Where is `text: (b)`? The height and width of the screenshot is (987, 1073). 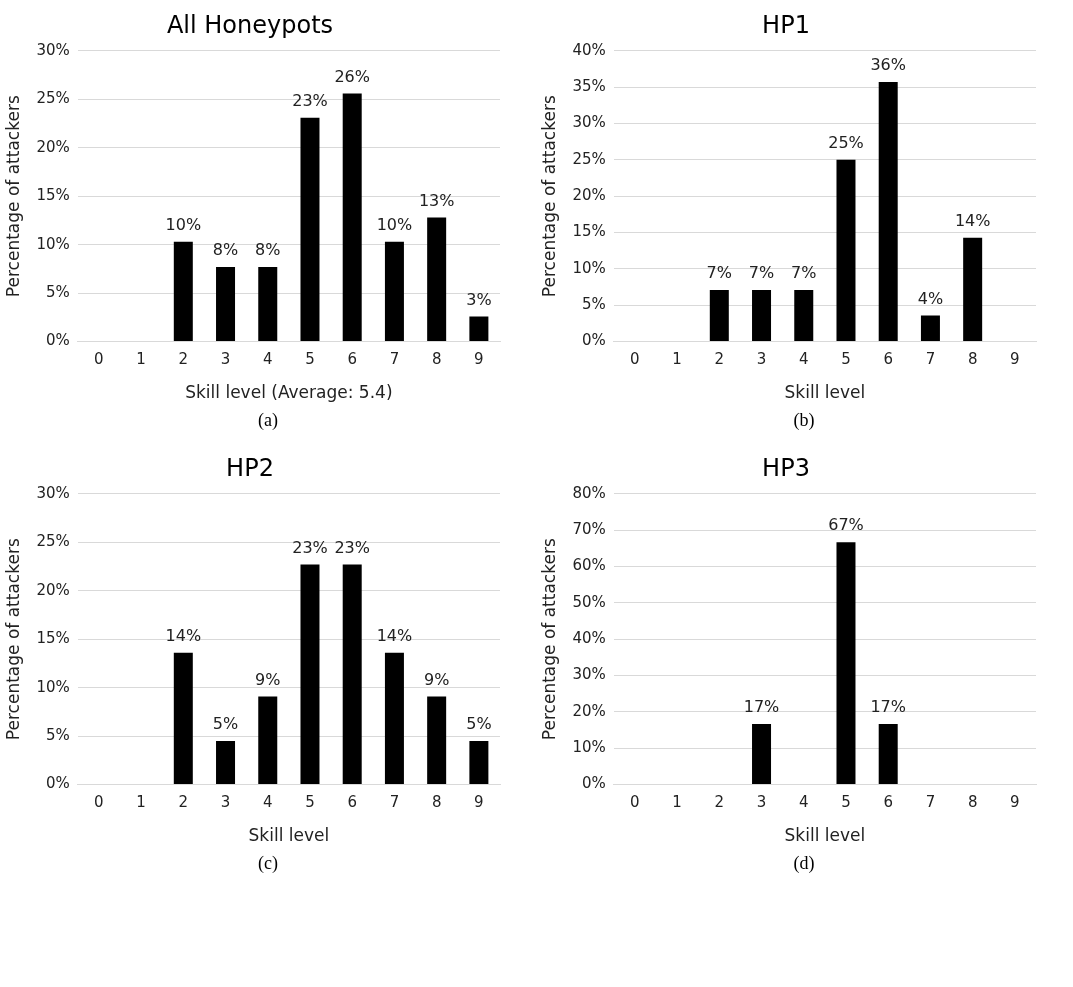
text: (b) is located at coordinates (804, 420).